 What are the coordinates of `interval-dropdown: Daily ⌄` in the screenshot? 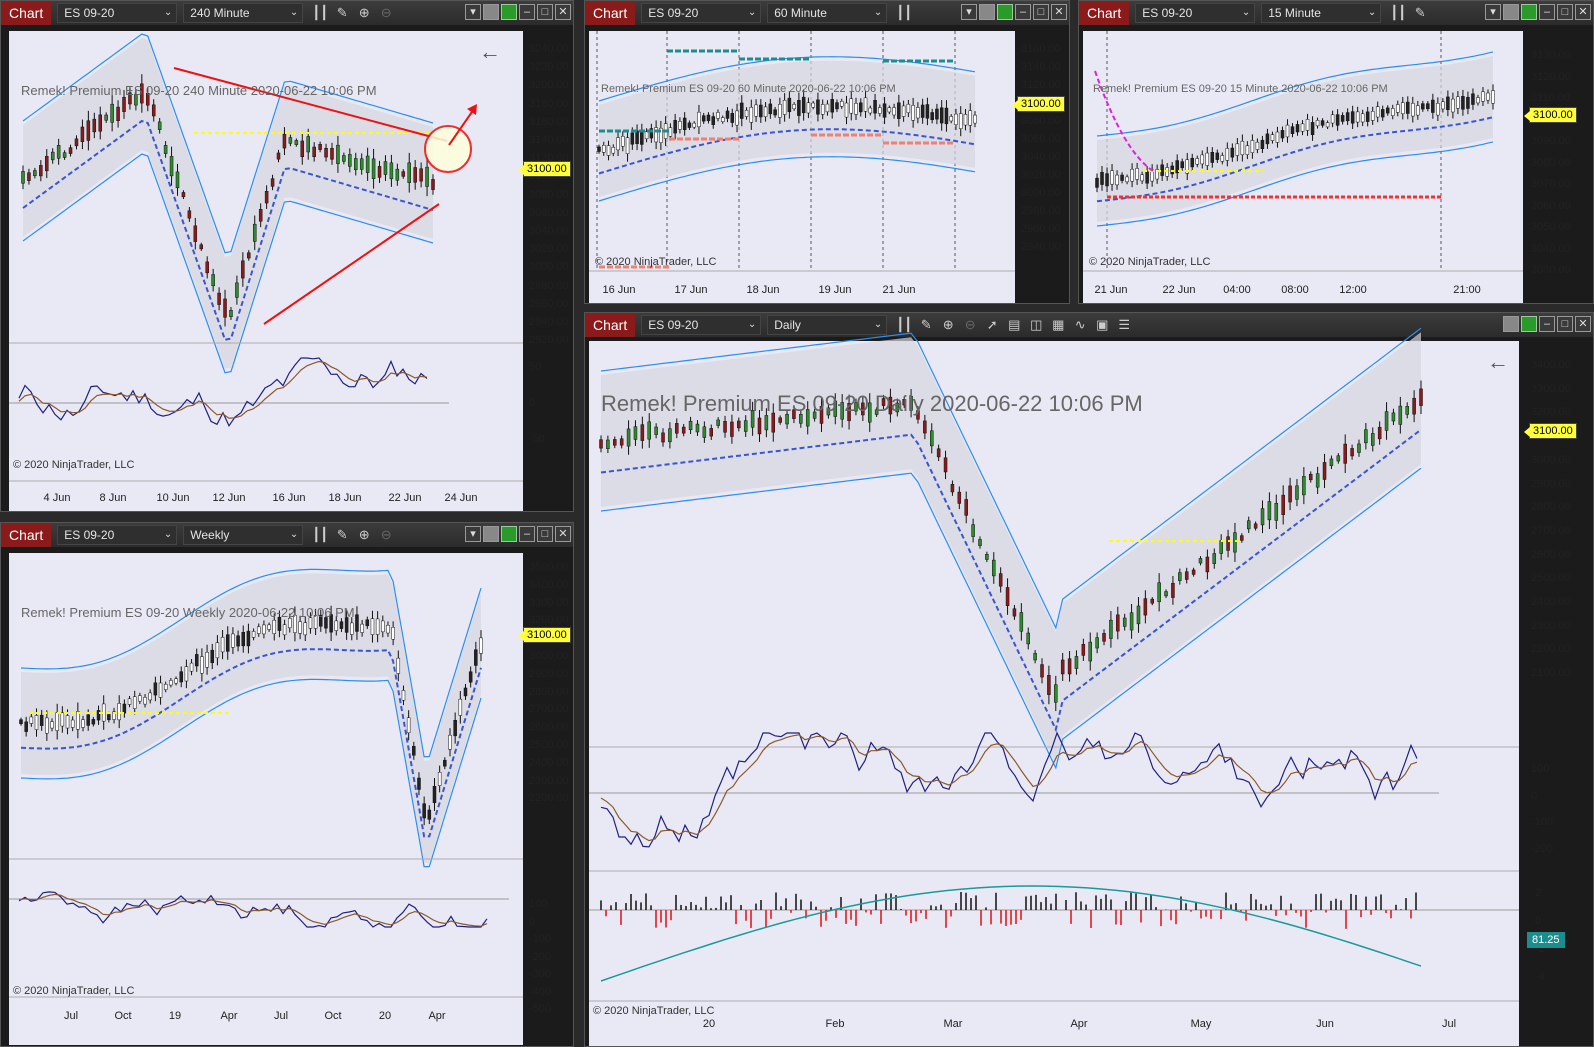 It's located at (827, 325).